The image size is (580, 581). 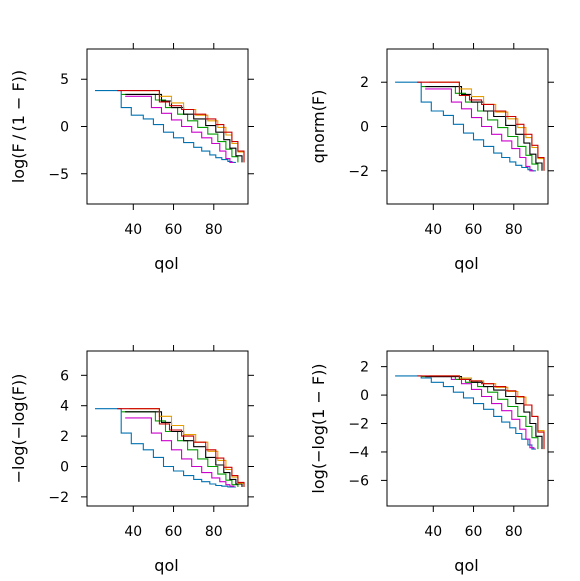 I want to click on y-axis-title: −log(−log(F)), so click(x=18, y=429).